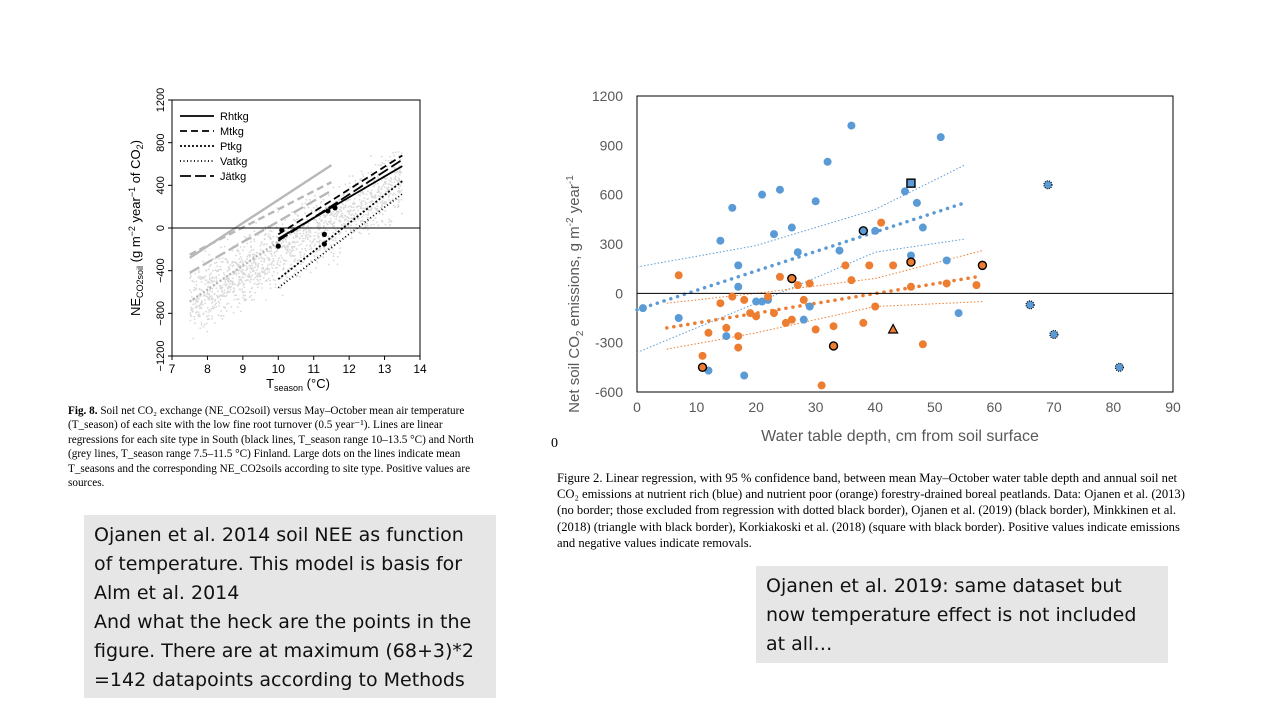  What do you see at coordinates (298, 384) in the screenshot?
I see `fig8-xlabel: Tseason (°C)` at bounding box center [298, 384].